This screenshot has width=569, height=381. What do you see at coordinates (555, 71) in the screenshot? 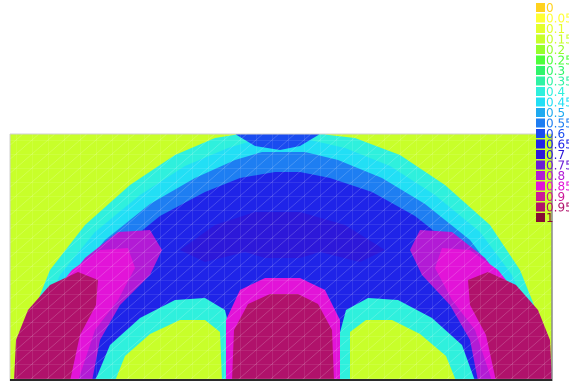
I see `legend-label: 0.3` at bounding box center [555, 71].